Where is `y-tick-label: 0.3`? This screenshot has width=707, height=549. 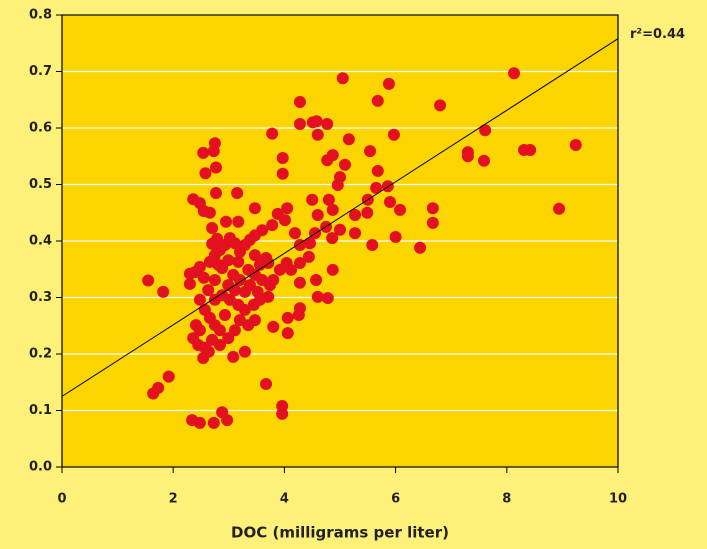 y-tick-label: 0.3 is located at coordinates (40, 297).